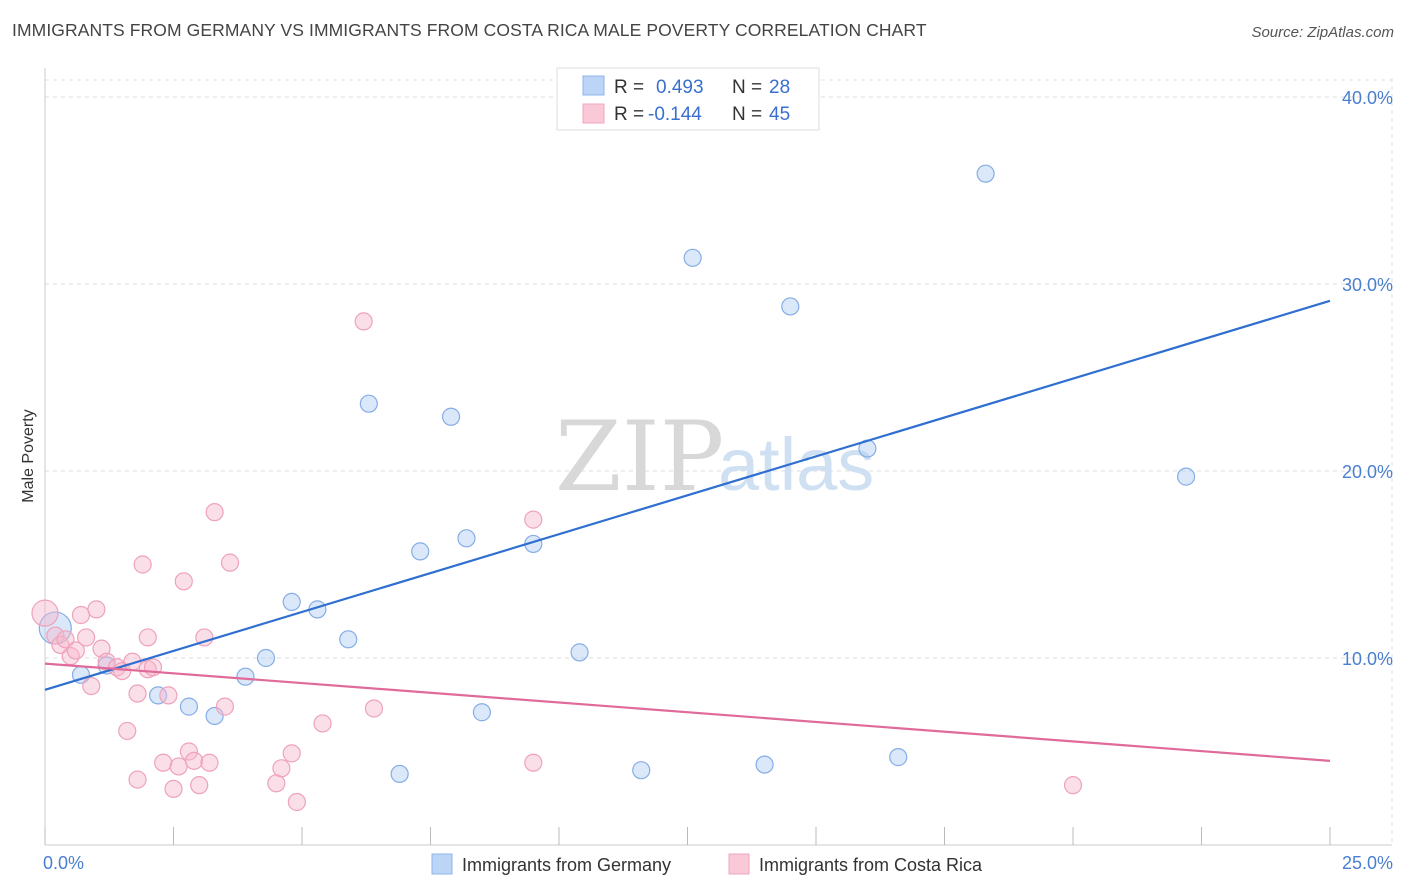 The width and height of the screenshot is (1406, 892). I want to click on watermark-atlas: atlas, so click(796, 464).